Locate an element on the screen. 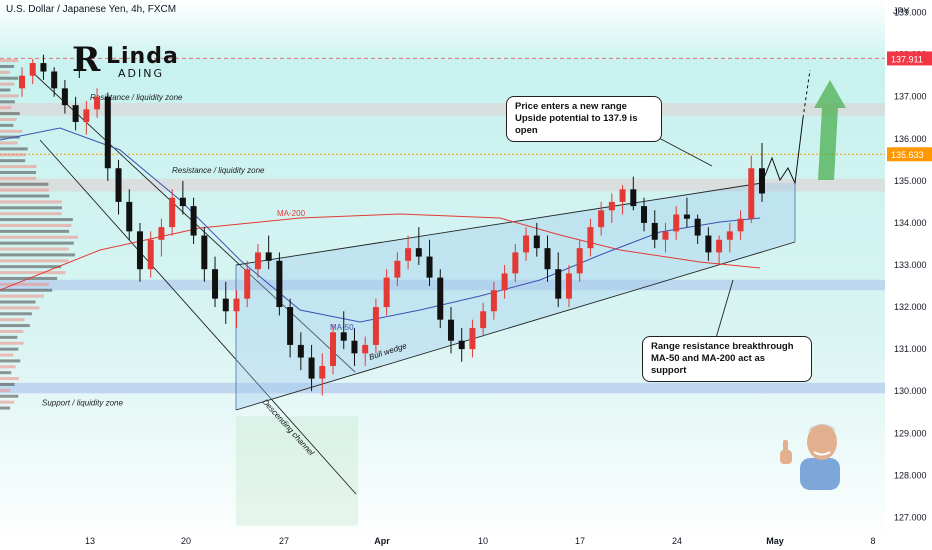  time-axis-background is located at coordinates (466, 540).